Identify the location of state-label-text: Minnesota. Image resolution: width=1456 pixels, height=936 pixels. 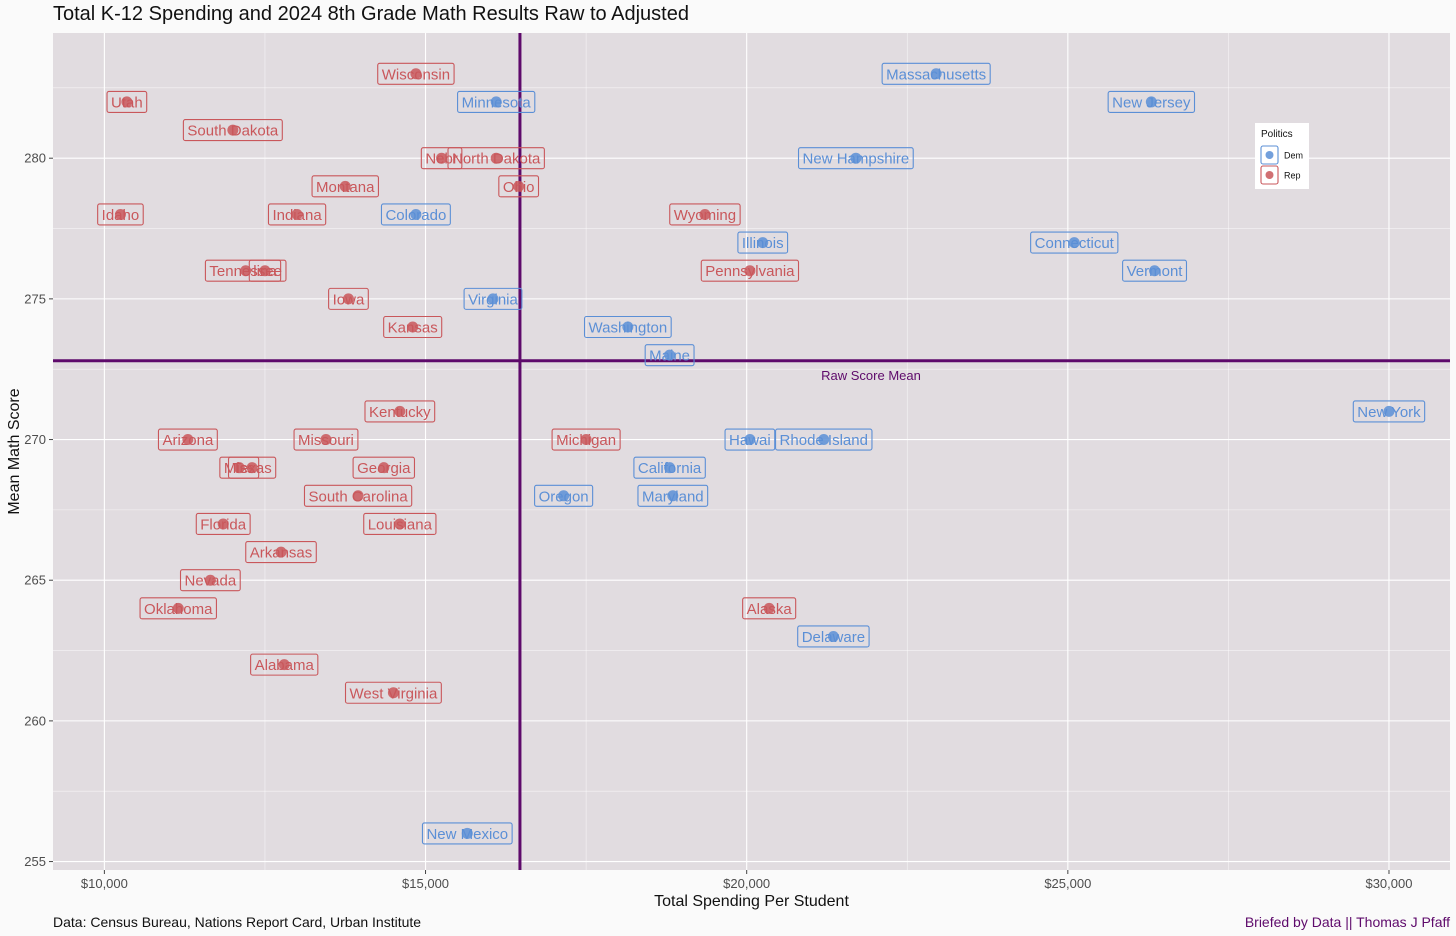
(497, 102).